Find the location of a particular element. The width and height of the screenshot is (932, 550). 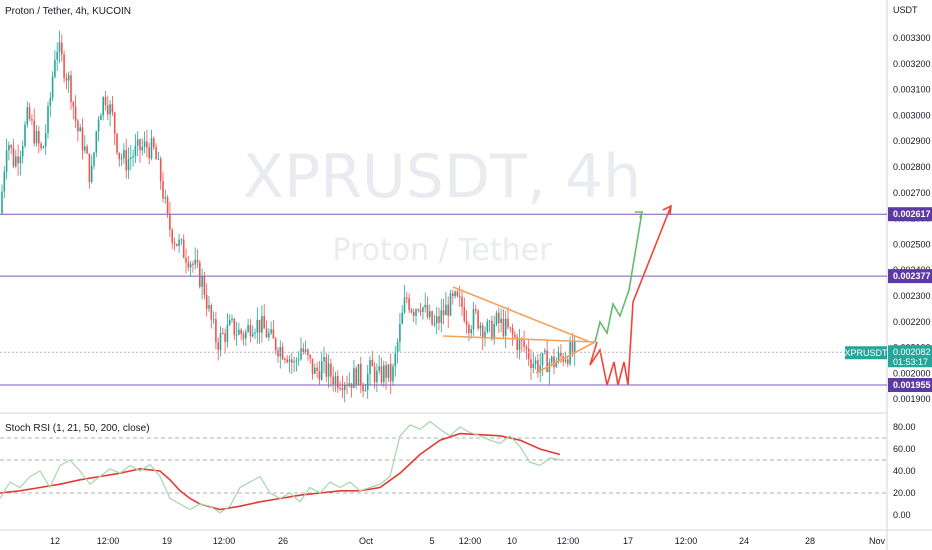

symbol-badge-text: XPRUSDT is located at coordinates (866, 353).